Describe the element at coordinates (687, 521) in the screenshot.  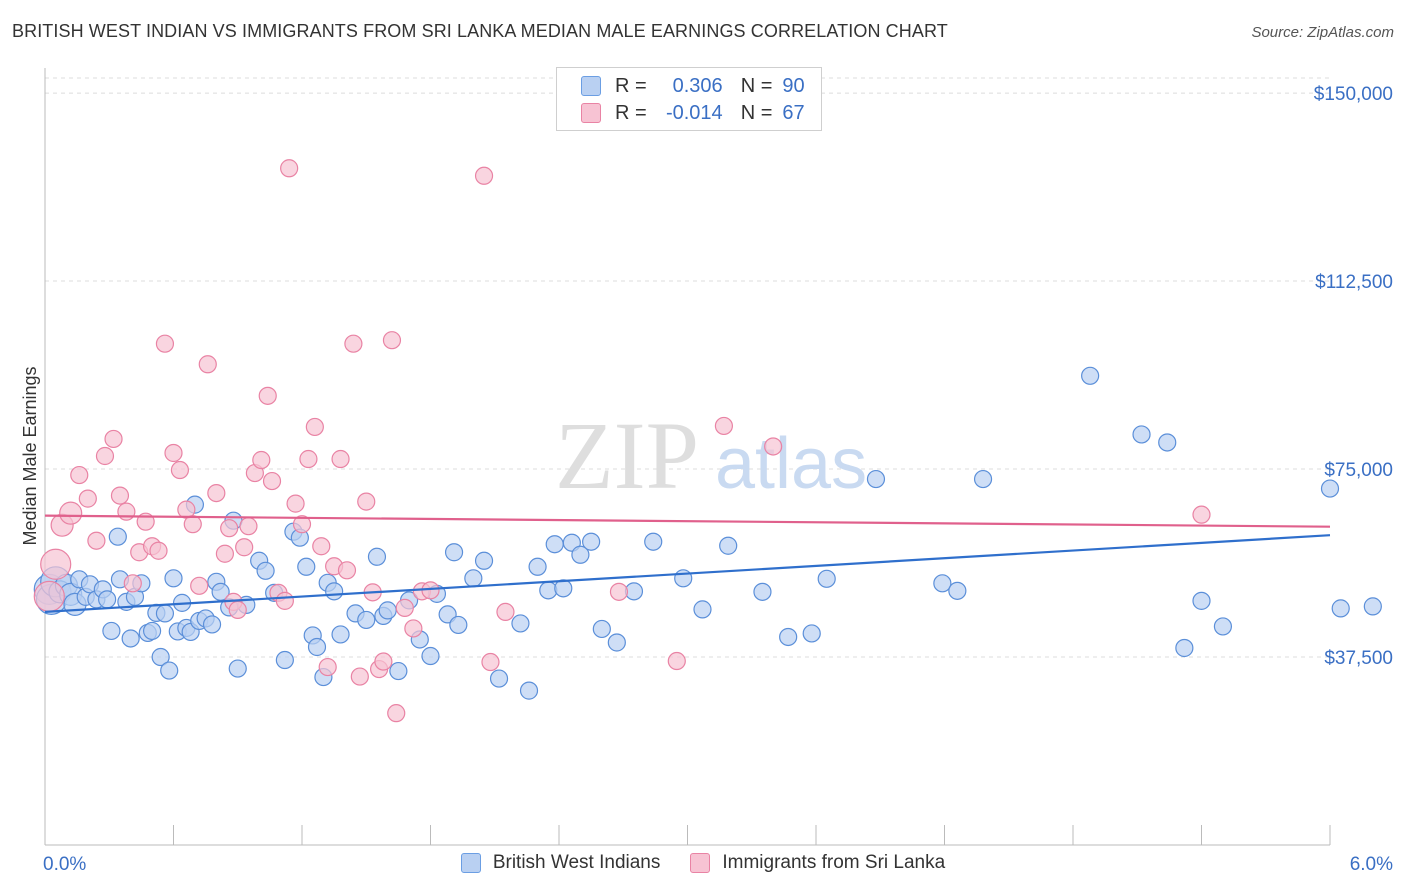
I see `trend-line-srilanka` at that location.